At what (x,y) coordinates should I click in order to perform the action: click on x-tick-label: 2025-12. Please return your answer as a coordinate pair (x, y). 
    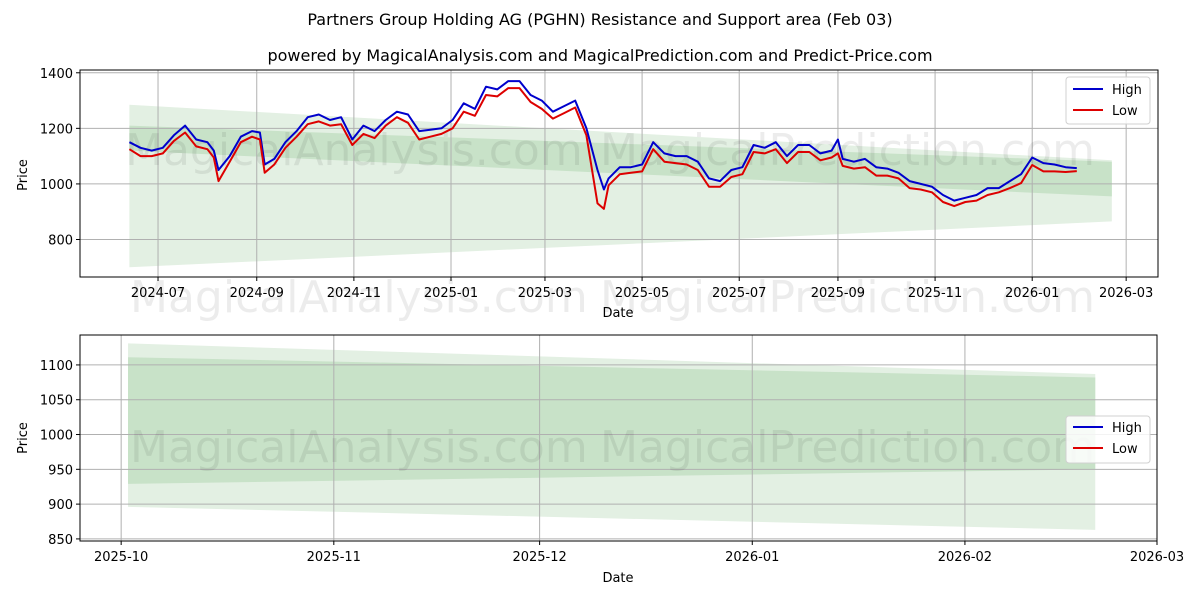
    Looking at the image, I should click on (539, 557).